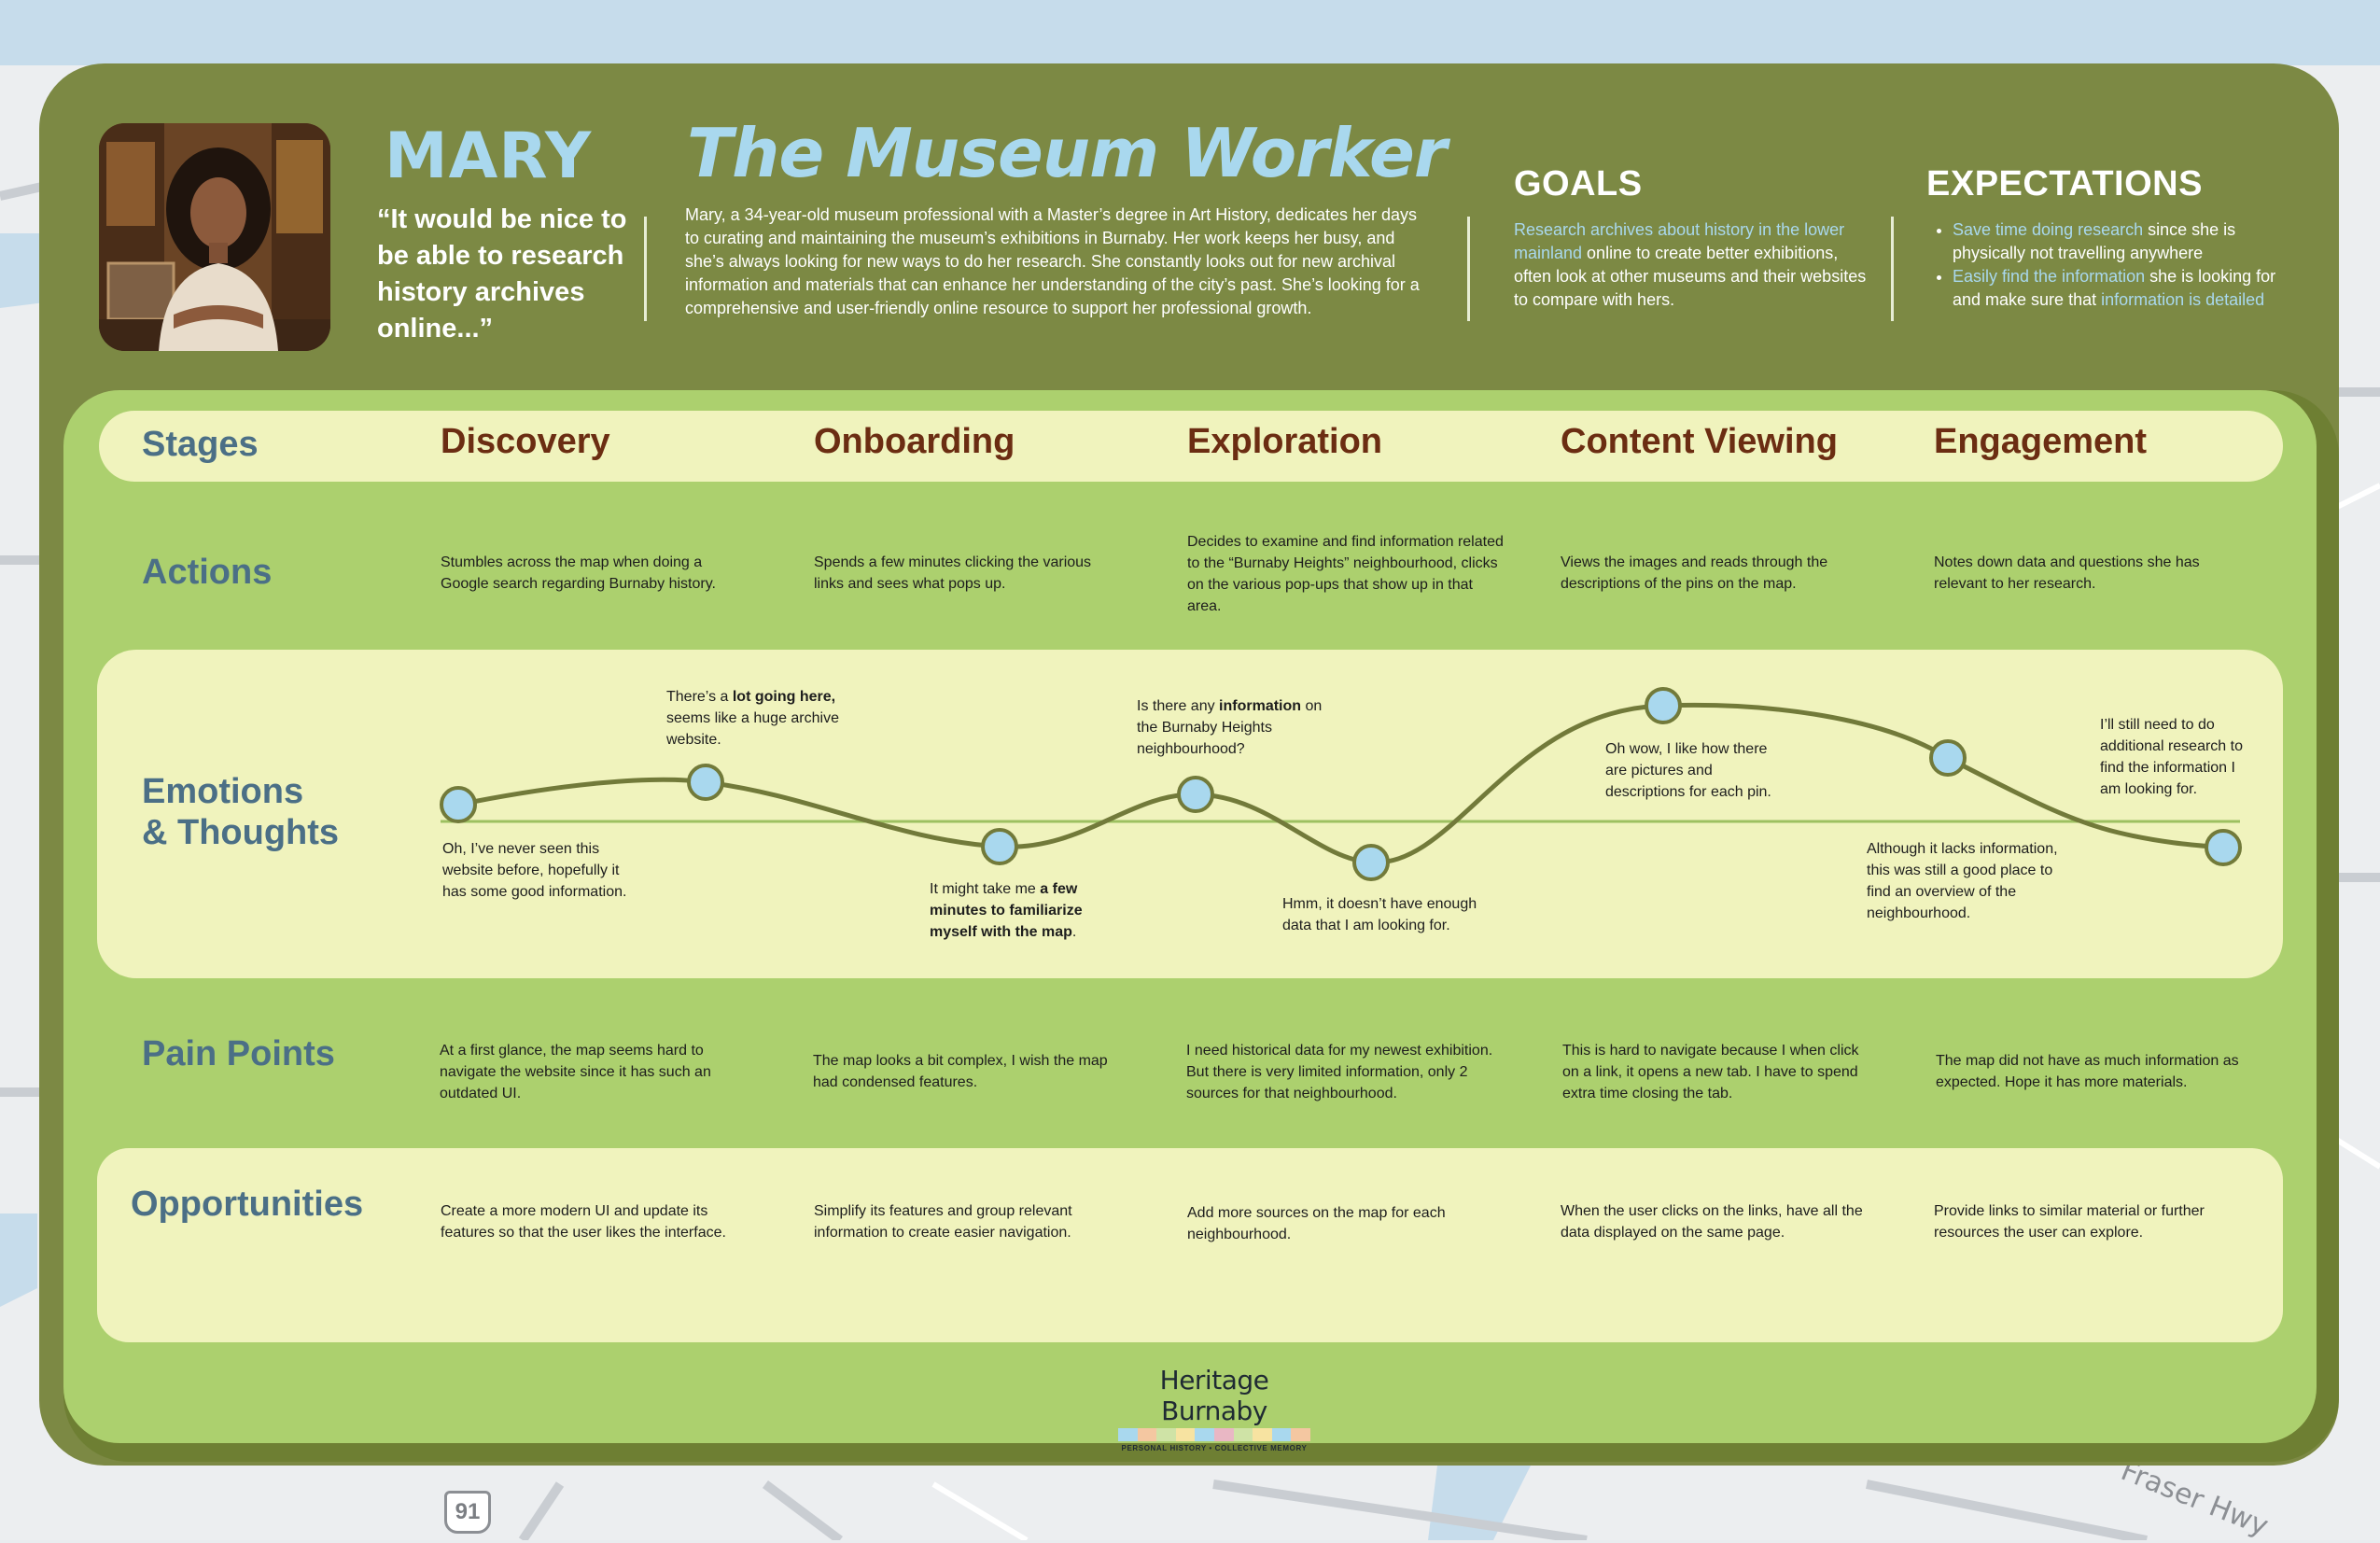  Describe the element at coordinates (200, 444) in the screenshot. I see `row-label-stages: Stages` at that location.